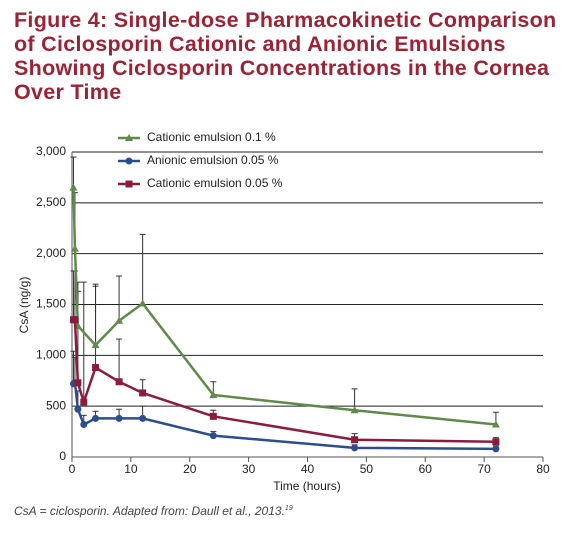  Describe the element at coordinates (51, 355) in the screenshot. I see `y-tick-label: 1,000` at that location.